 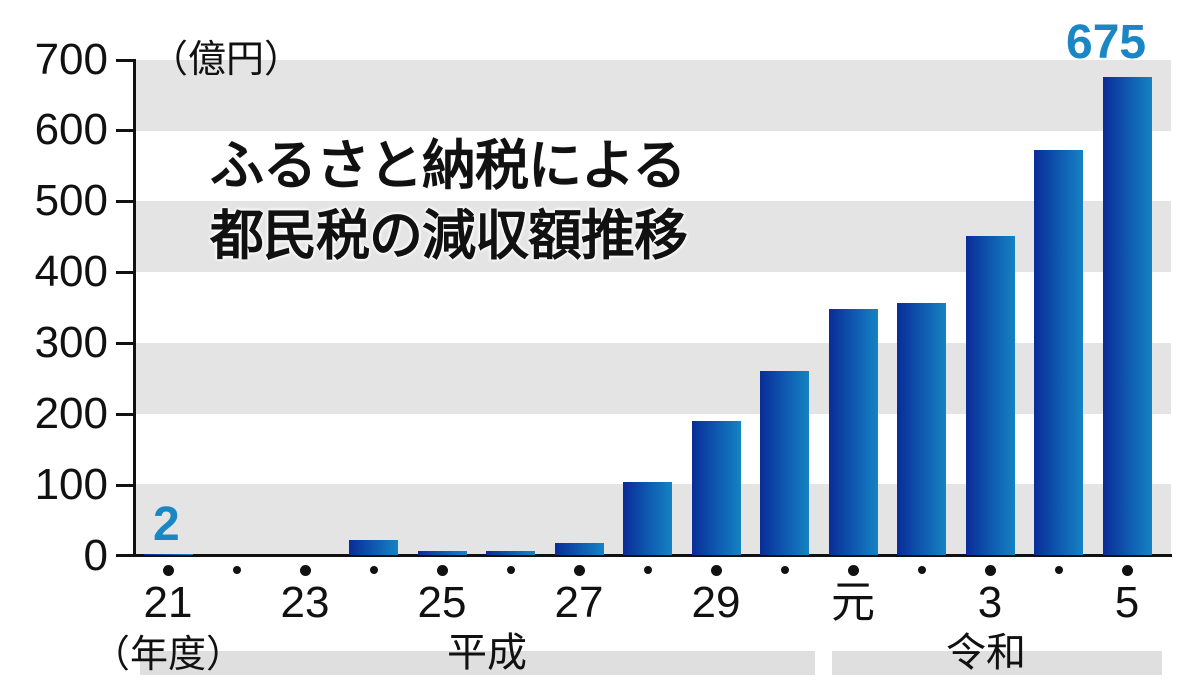 I want to click on value-label-last: 675, so click(x=1106, y=42).